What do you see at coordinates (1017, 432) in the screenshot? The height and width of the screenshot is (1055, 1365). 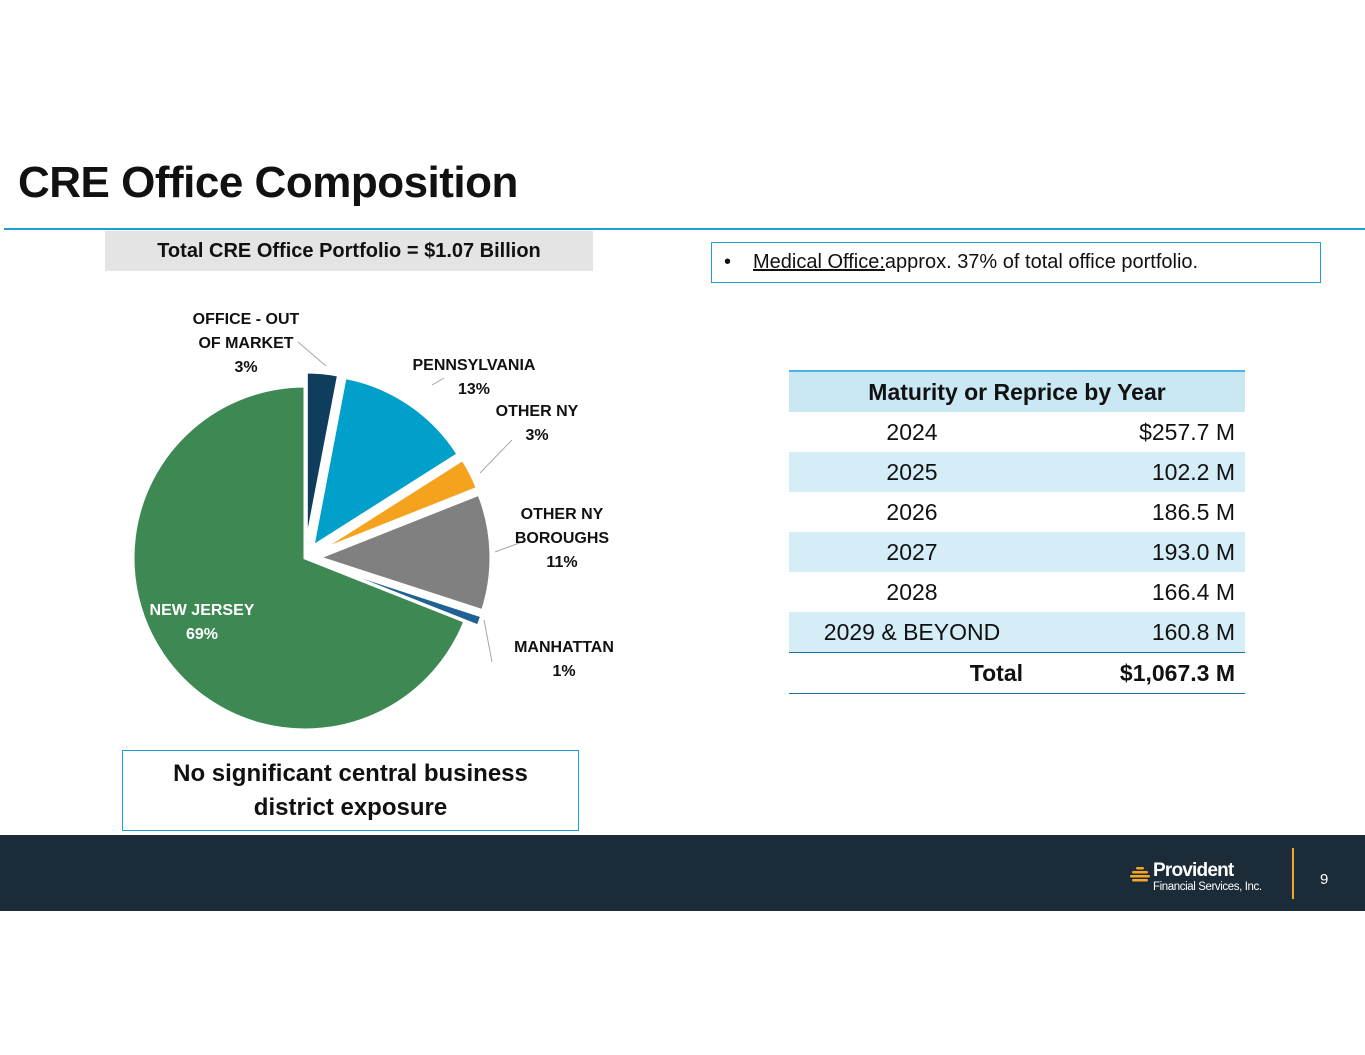 I see `table-row: 2024 $257.7 M` at bounding box center [1017, 432].